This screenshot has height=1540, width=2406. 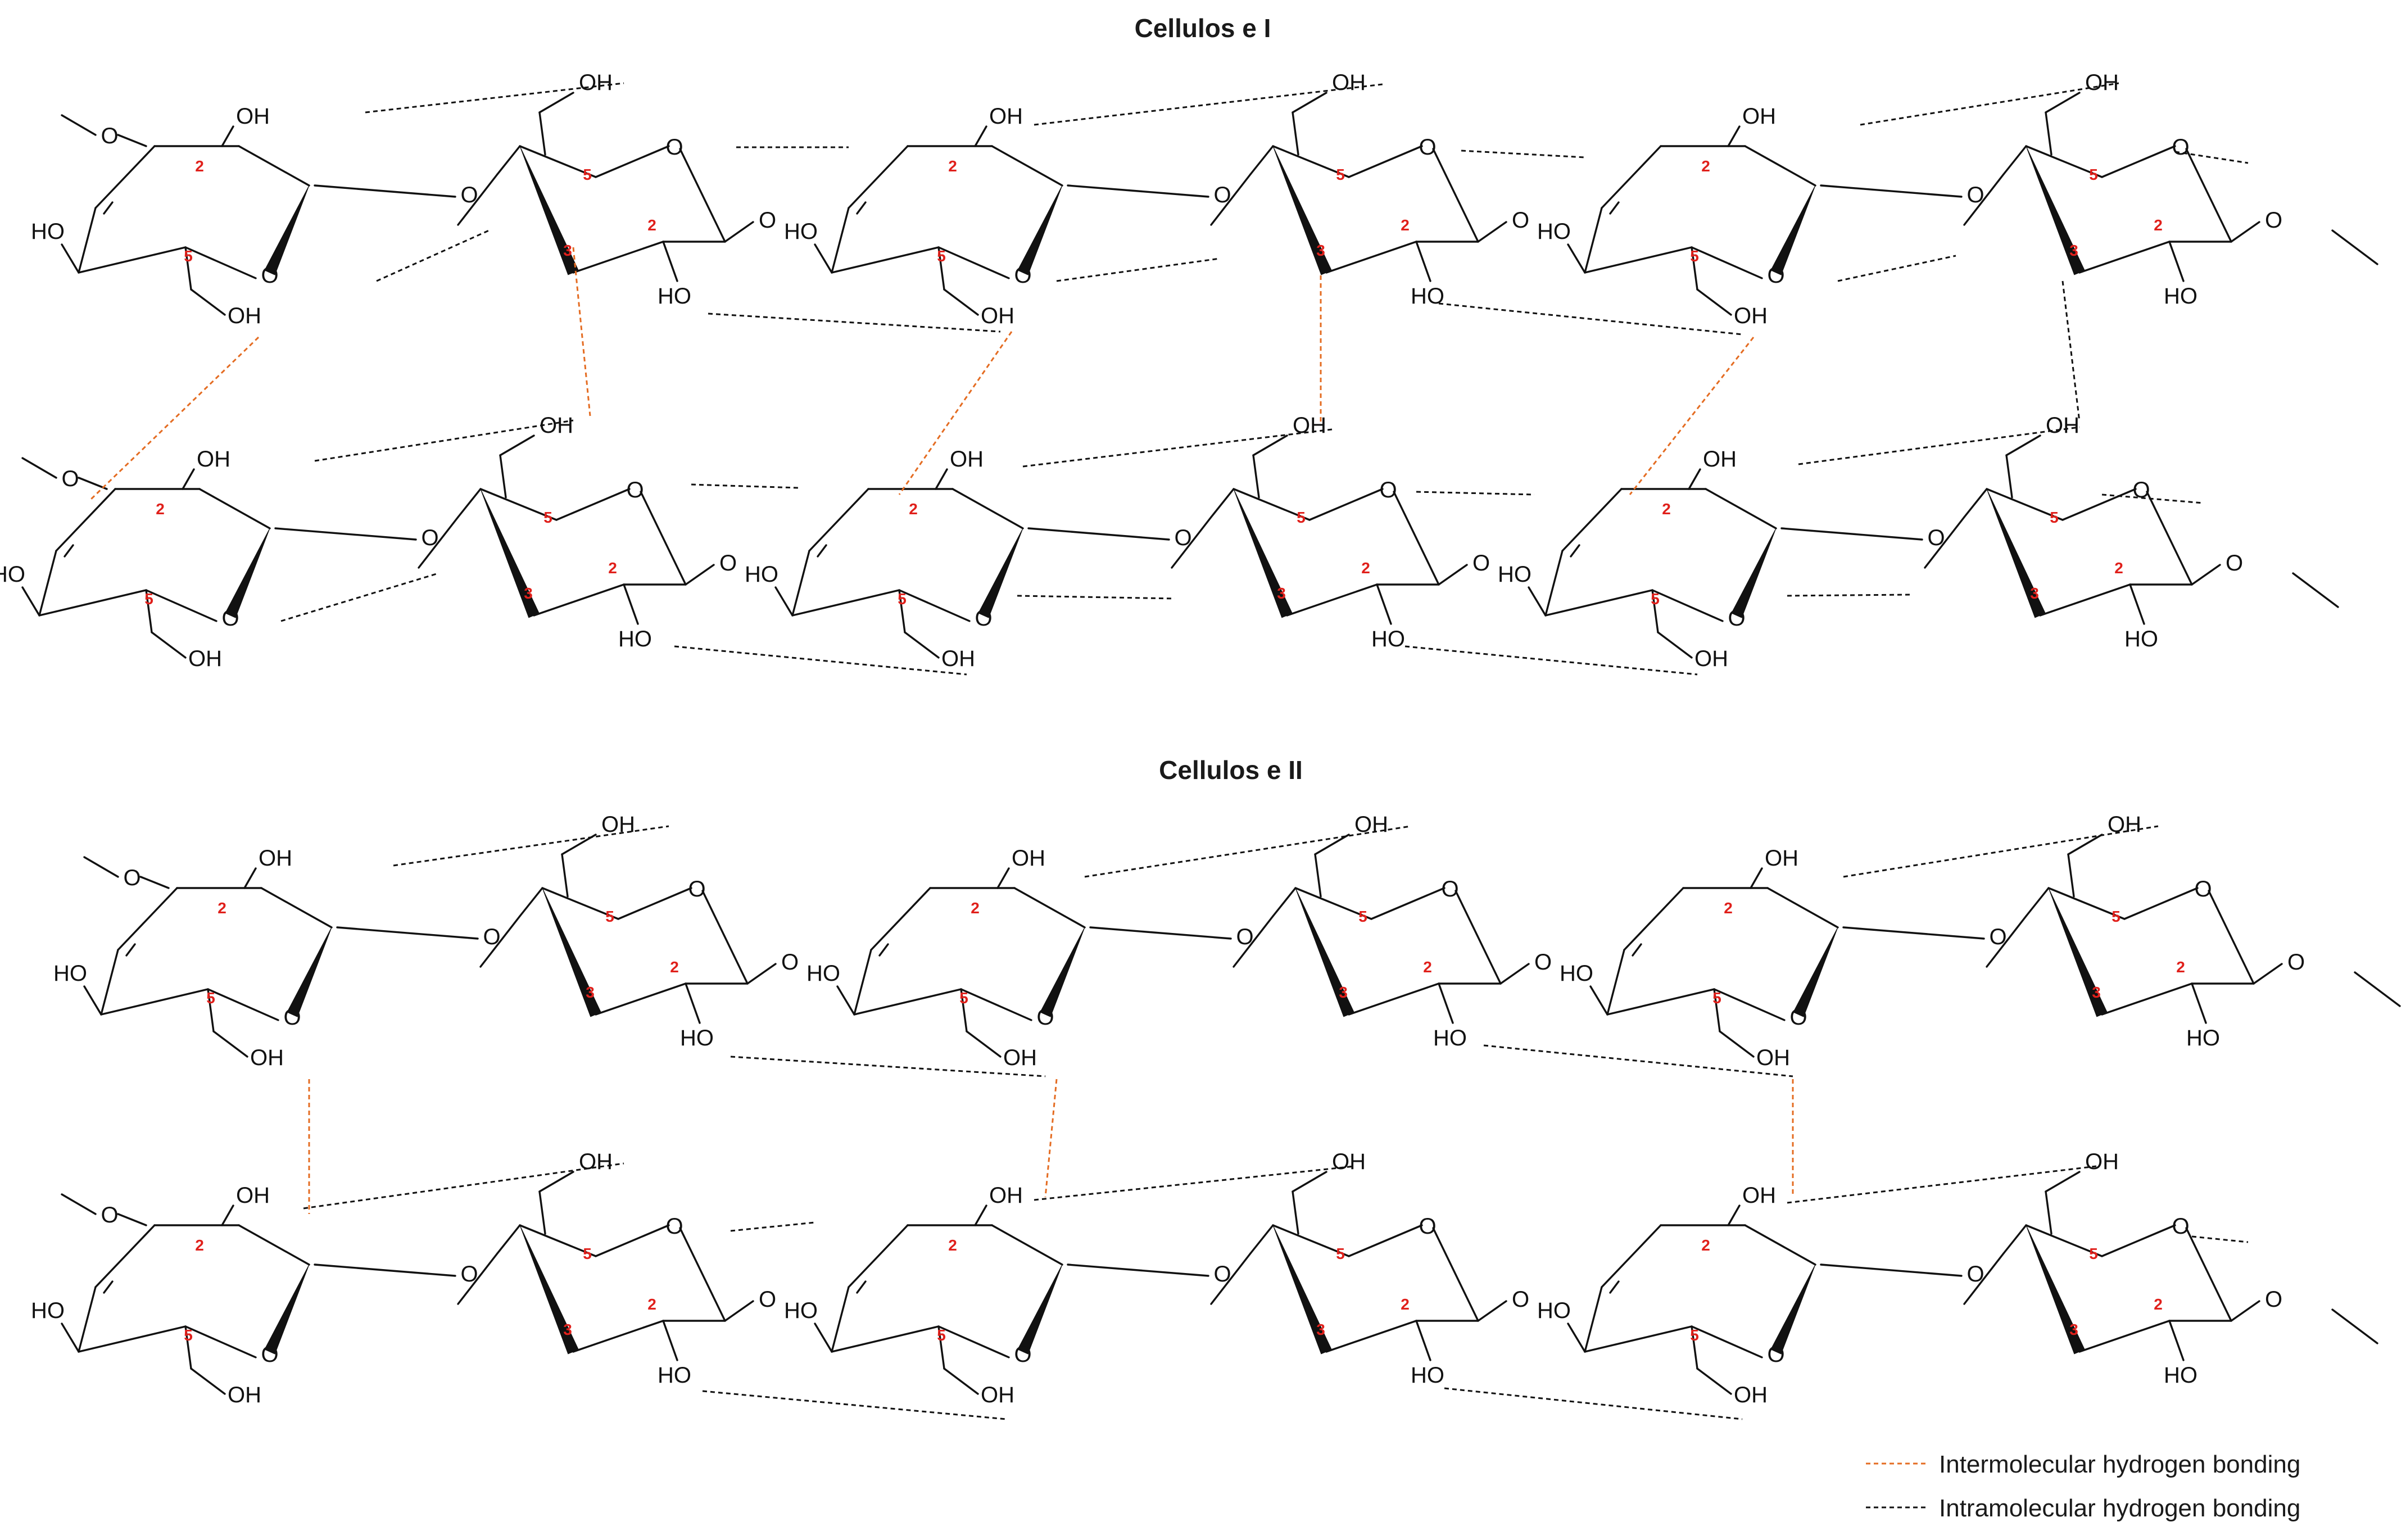 What do you see at coordinates (132, 878) in the screenshot?
I see `end-oxygen-label: O` at bounding box center [132, 878].